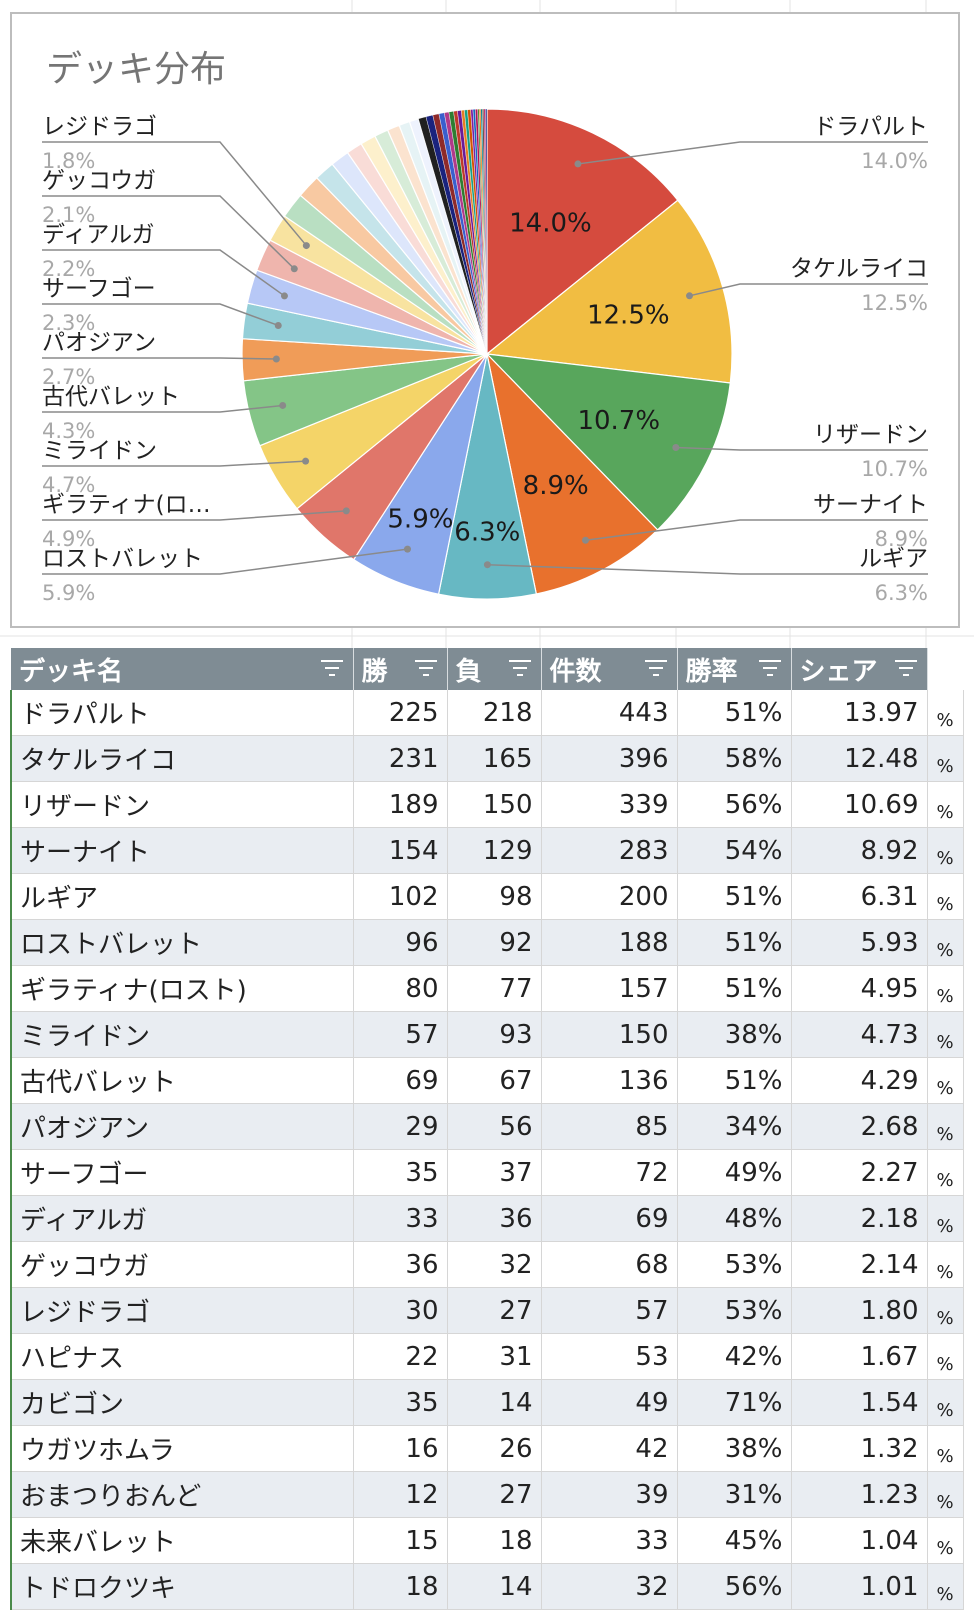  I want to click on cell-lose: 92, so click(494, 942).